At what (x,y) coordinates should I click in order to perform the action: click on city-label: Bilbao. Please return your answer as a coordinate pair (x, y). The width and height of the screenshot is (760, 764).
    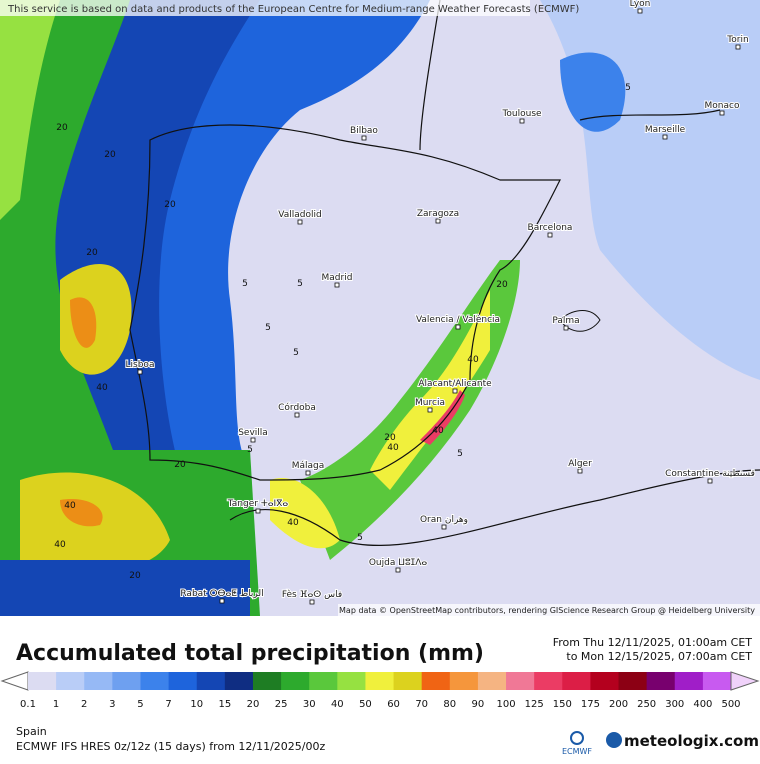
    Looking at the image, I should click on (364, 131).